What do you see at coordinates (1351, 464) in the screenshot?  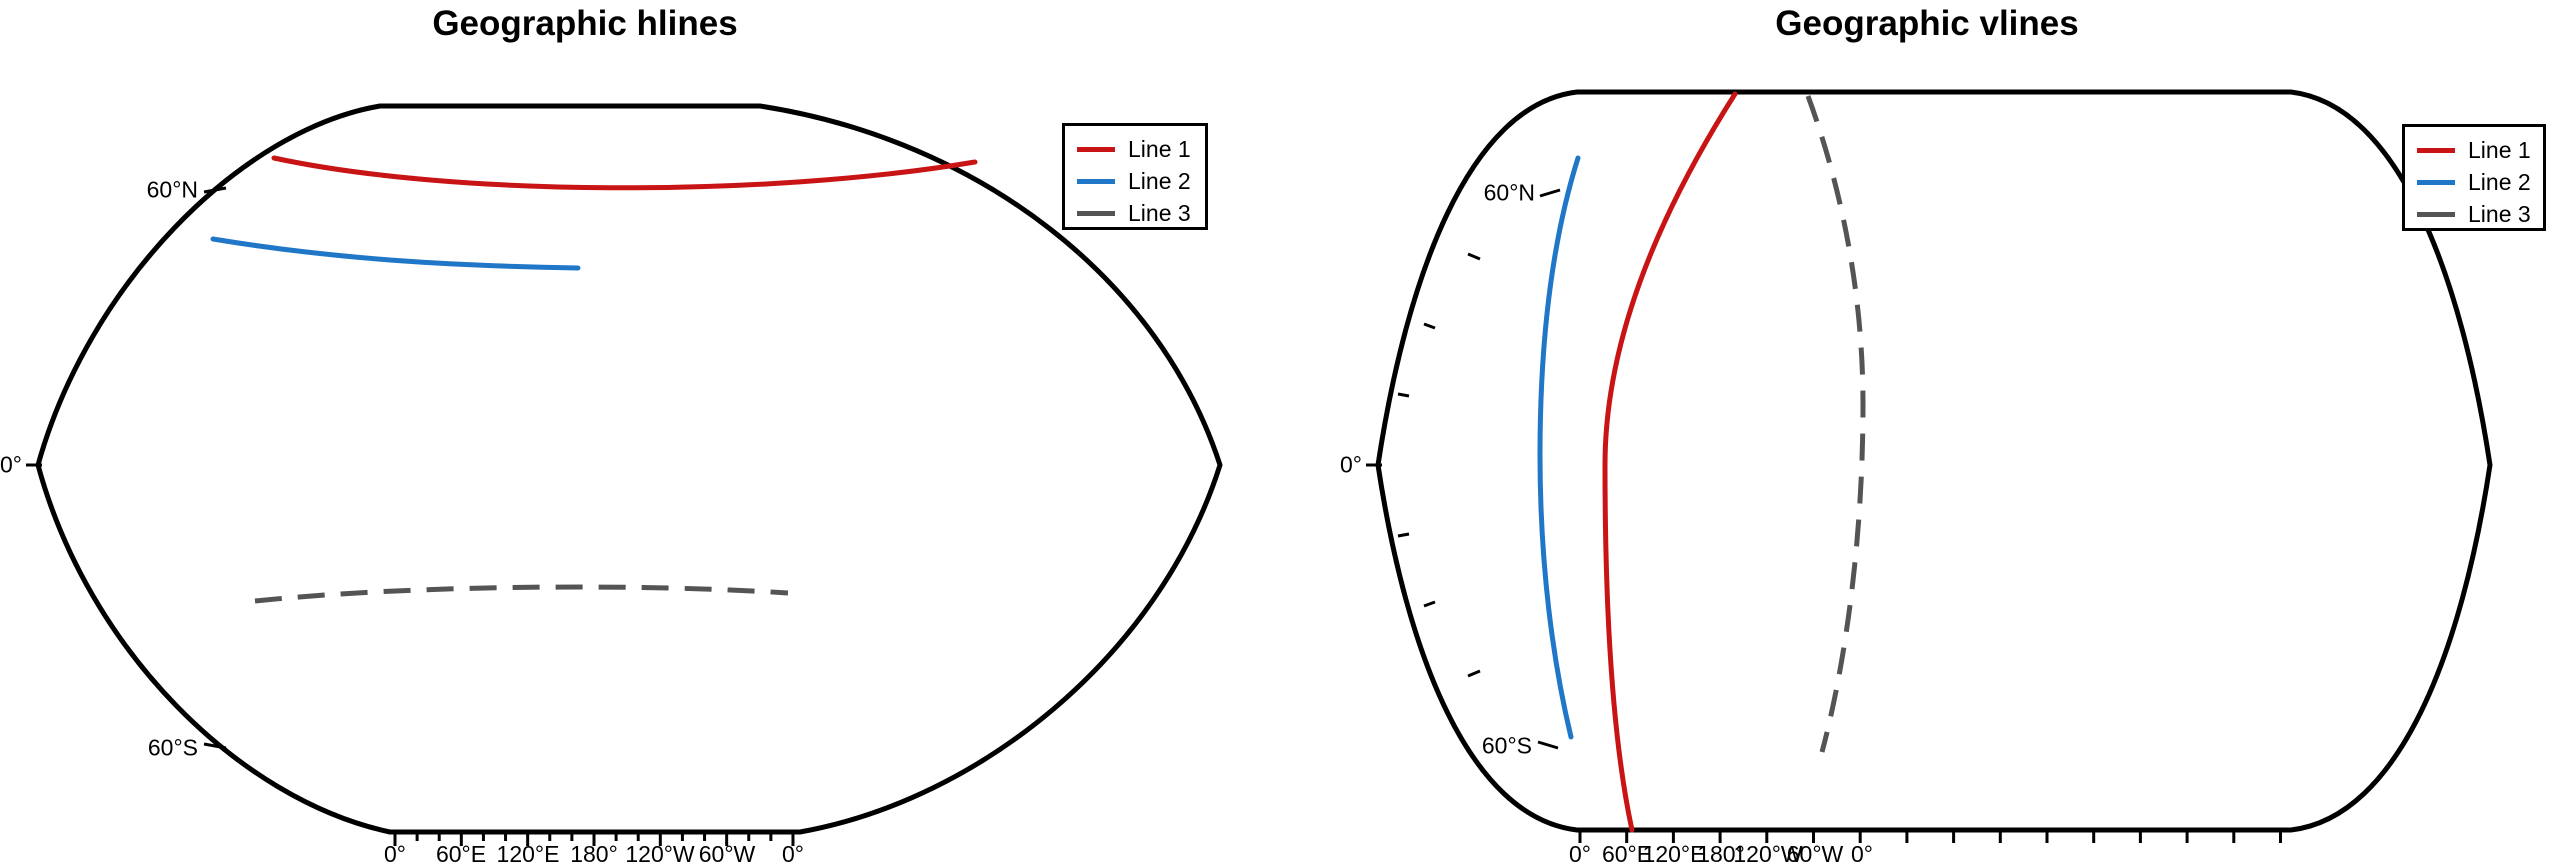 I see `right-lat-label-0: 0°` at bounding box center [1351, 464].